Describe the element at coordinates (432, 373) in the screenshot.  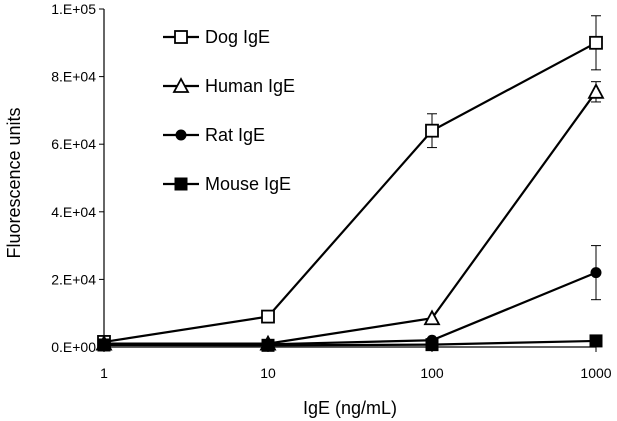
I see `x-tick-label: 100` at that location.